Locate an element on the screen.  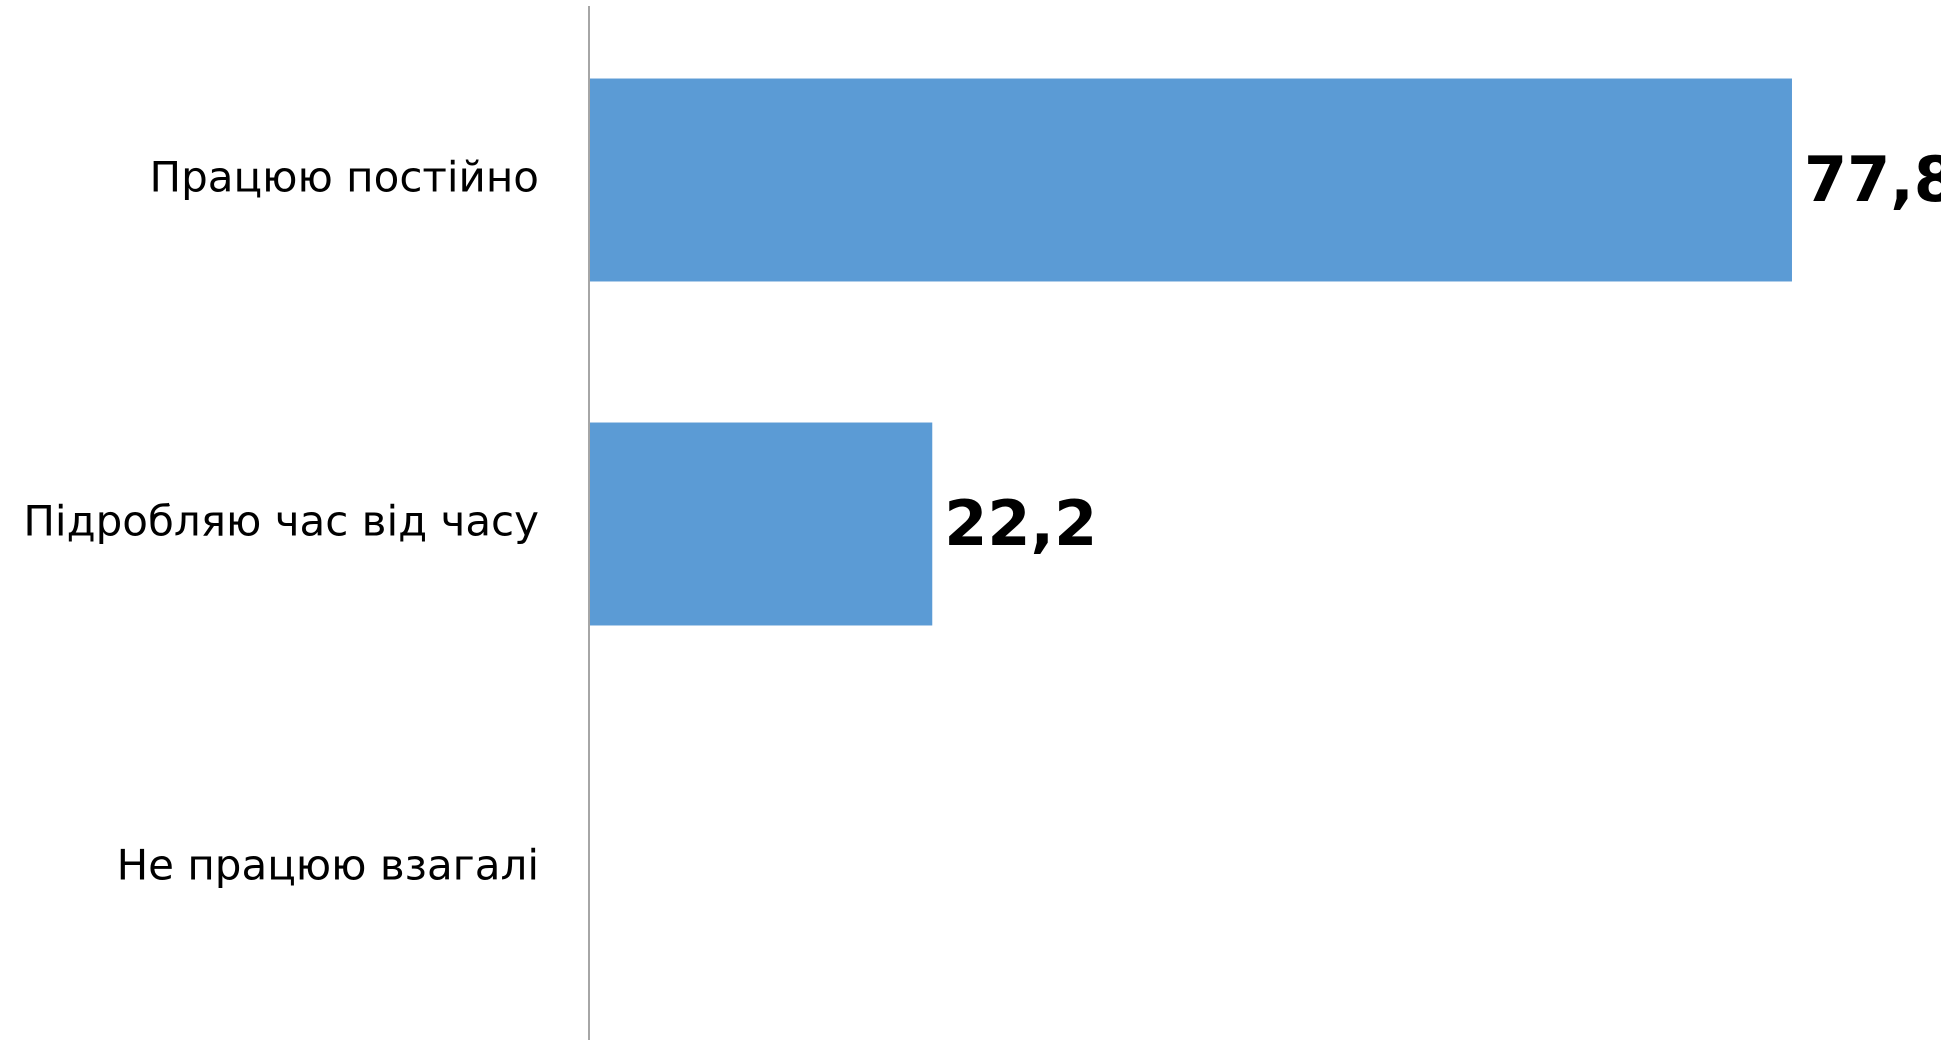
value-label: 77,8 is located at coordinates (1872, 179).